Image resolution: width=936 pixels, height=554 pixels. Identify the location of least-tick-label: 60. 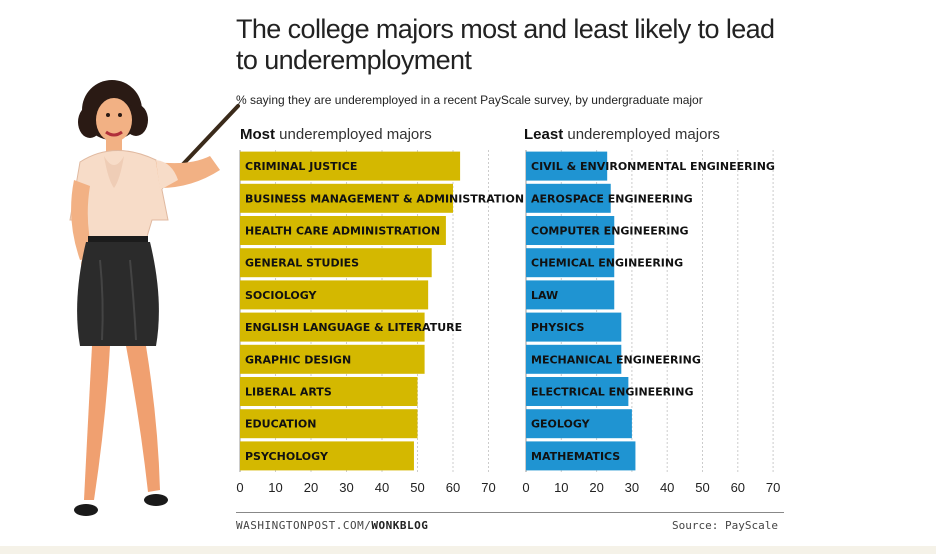
(738, 487).